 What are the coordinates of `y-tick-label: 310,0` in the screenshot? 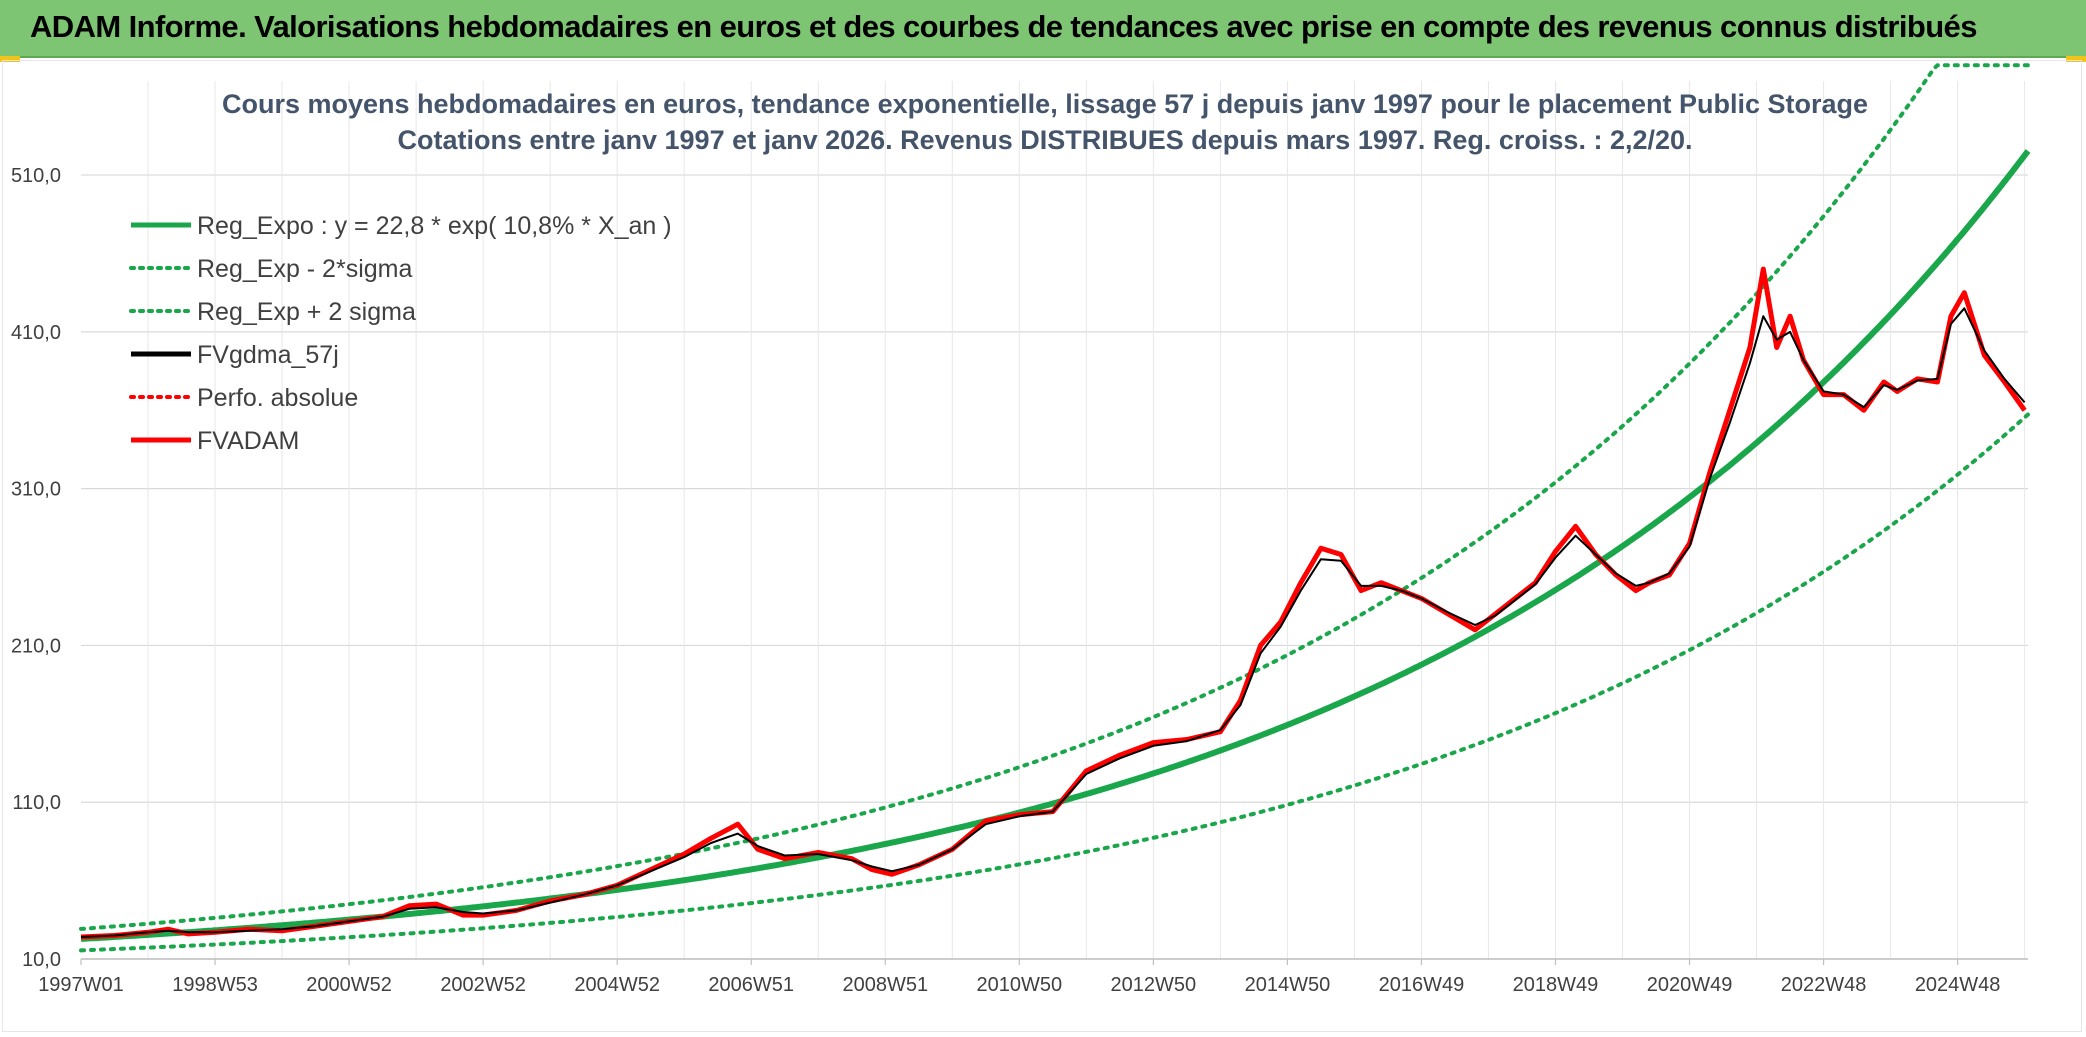 It's located at (36, 490).